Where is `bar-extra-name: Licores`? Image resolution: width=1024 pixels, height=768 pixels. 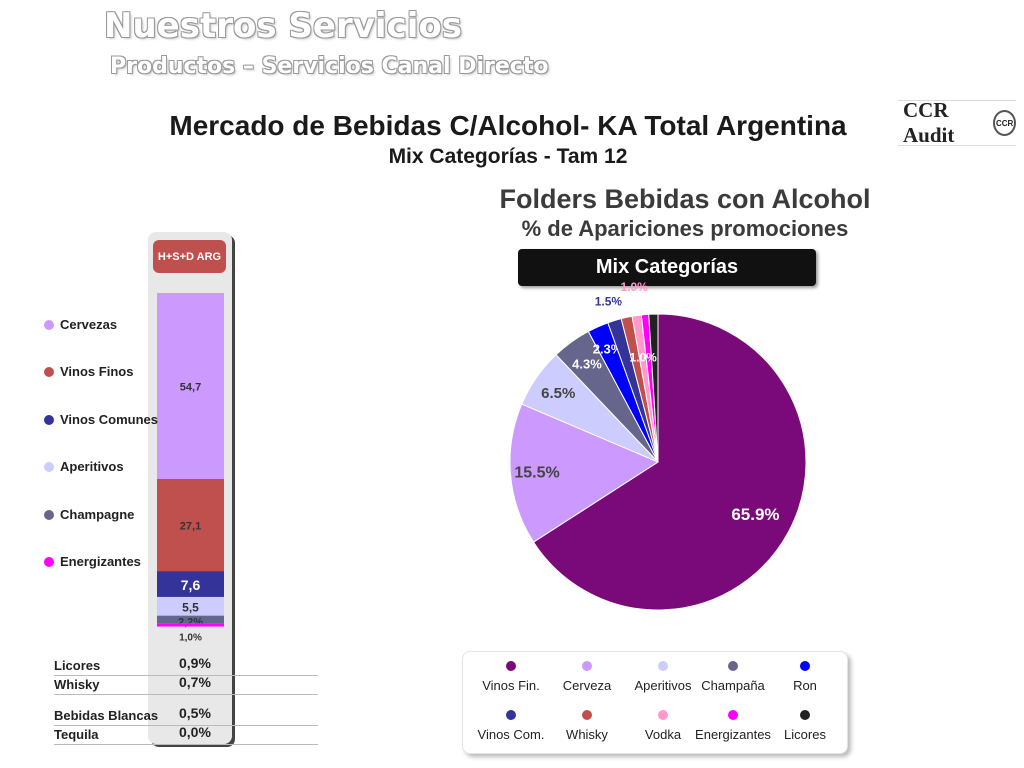
bar-extra-name: Licores is located at coordinates (77, 665).